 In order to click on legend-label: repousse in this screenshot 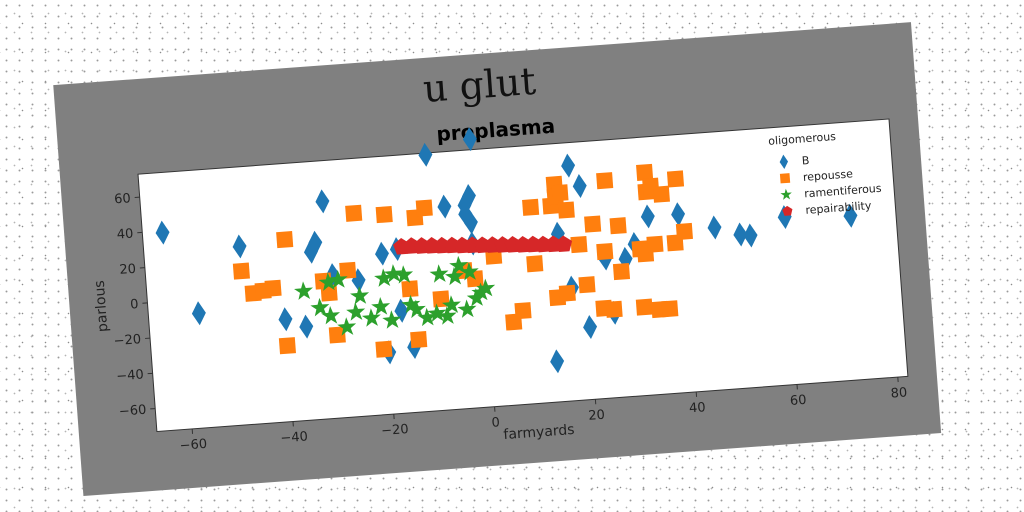, I will do `click(828, 175)`.